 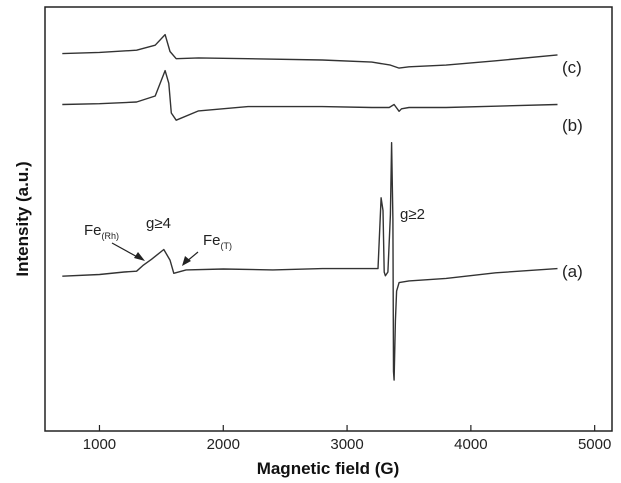 I want to click on annotation-fe-t-sub: (T), so click(x=227, y=246).